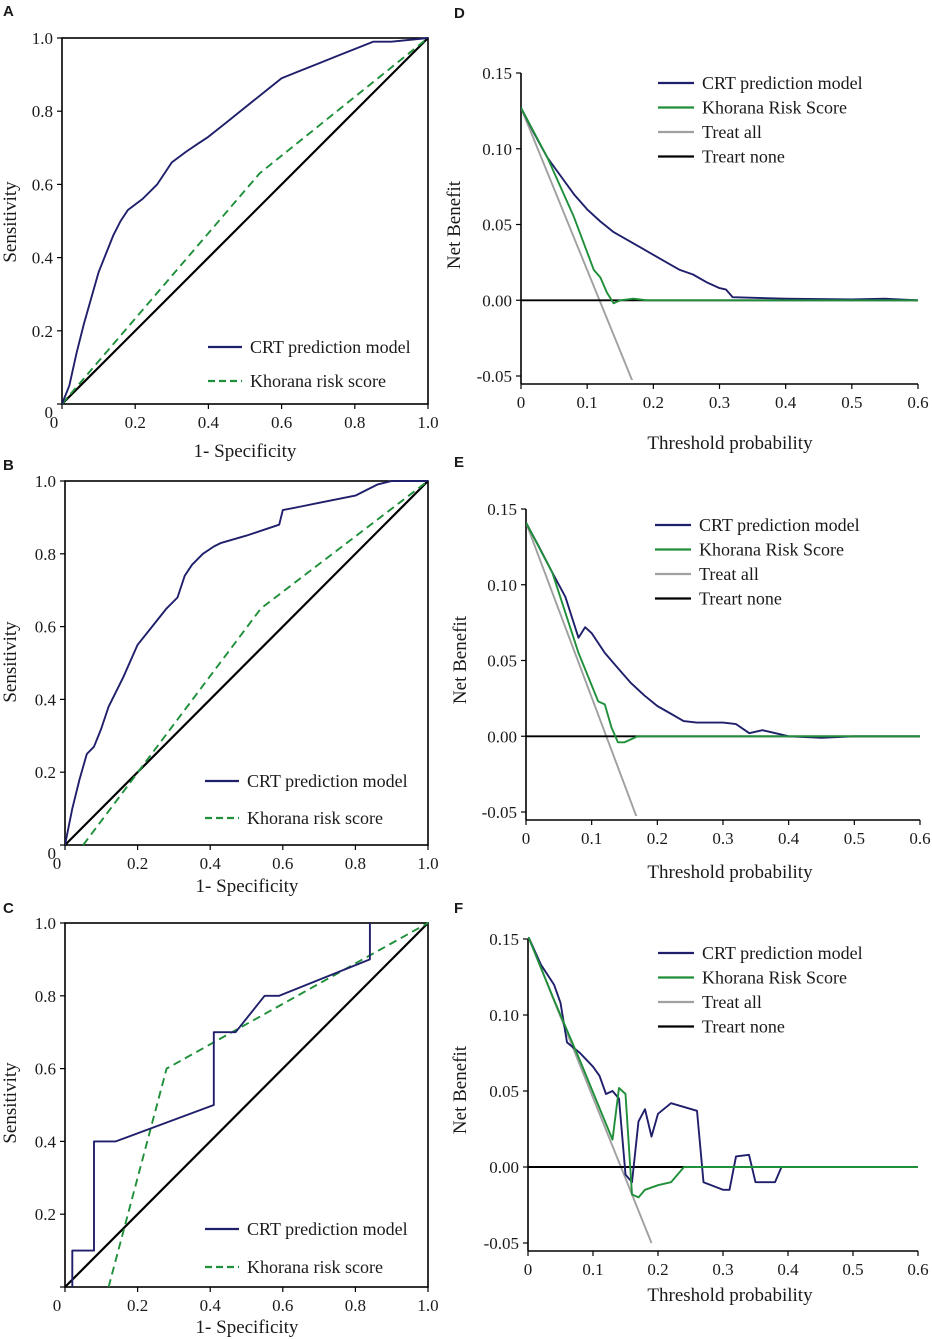  Describe the element at coordinates (732, 132) in the screenshot. I see `legend-label: Treat all` at that location.